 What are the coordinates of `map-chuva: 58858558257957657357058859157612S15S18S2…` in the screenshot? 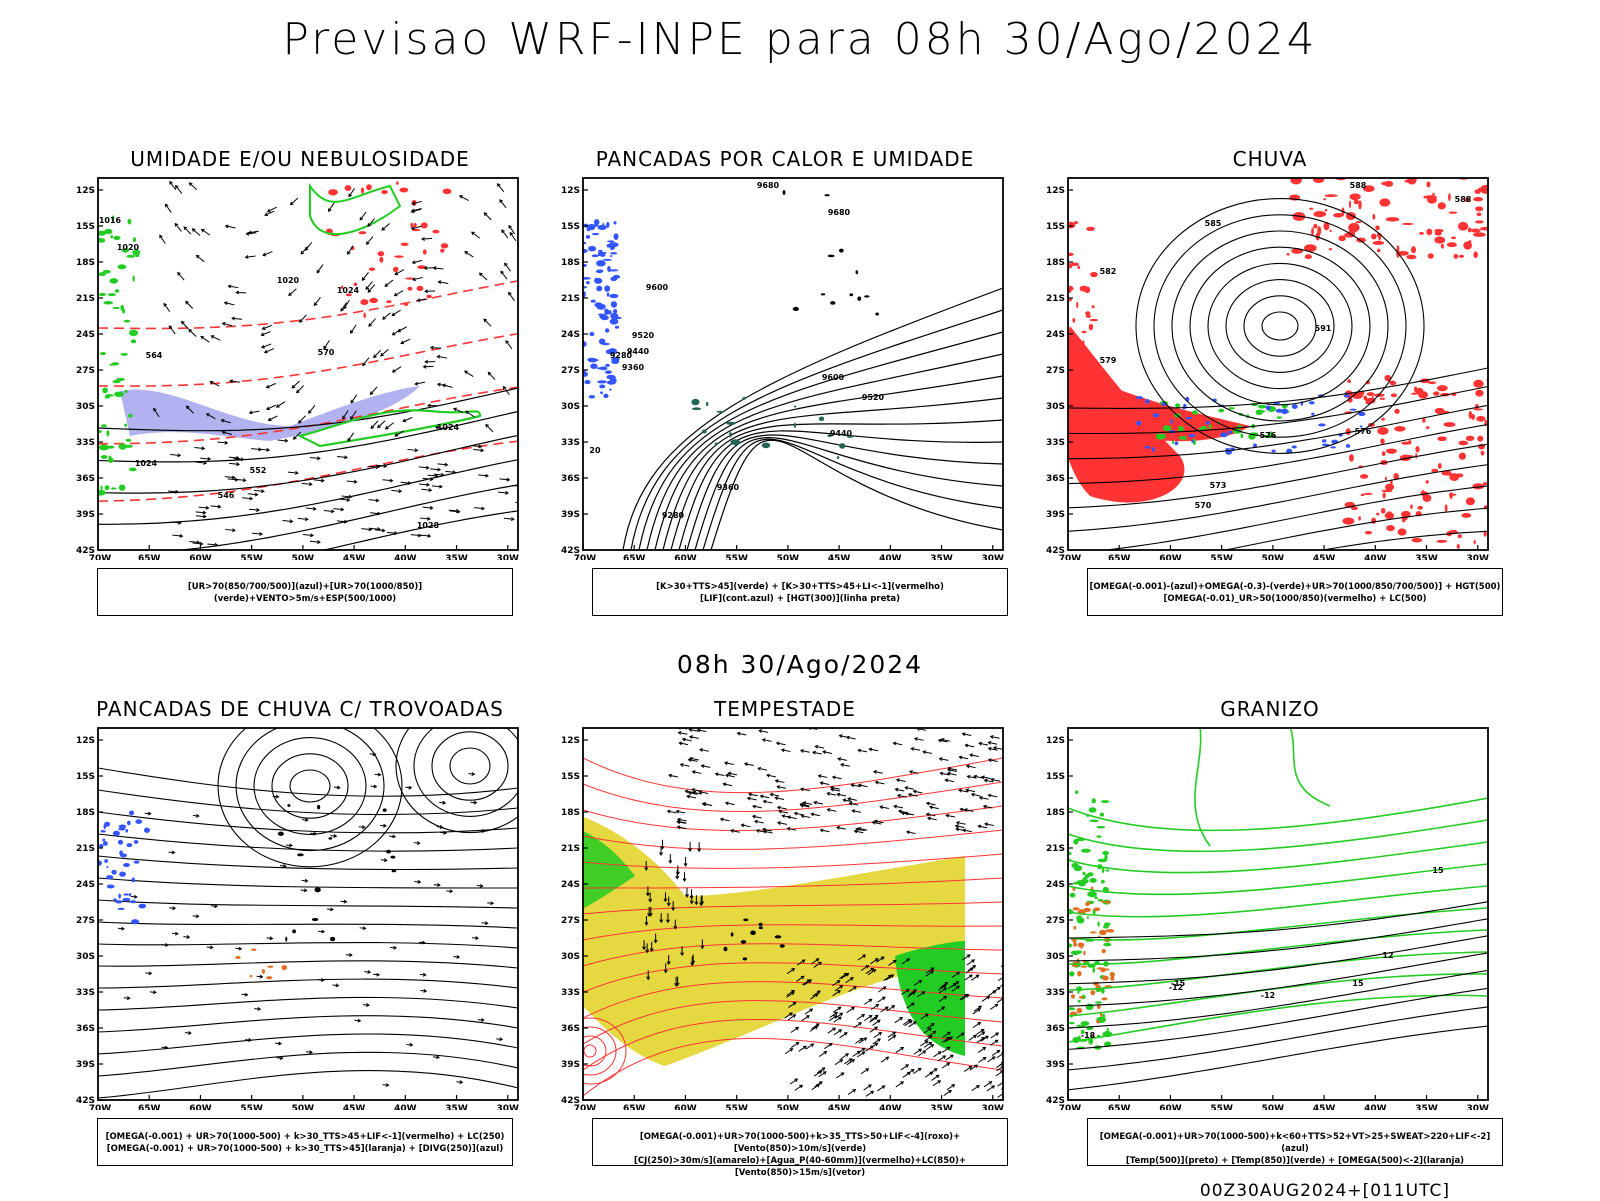 It's located at (1260, 368).